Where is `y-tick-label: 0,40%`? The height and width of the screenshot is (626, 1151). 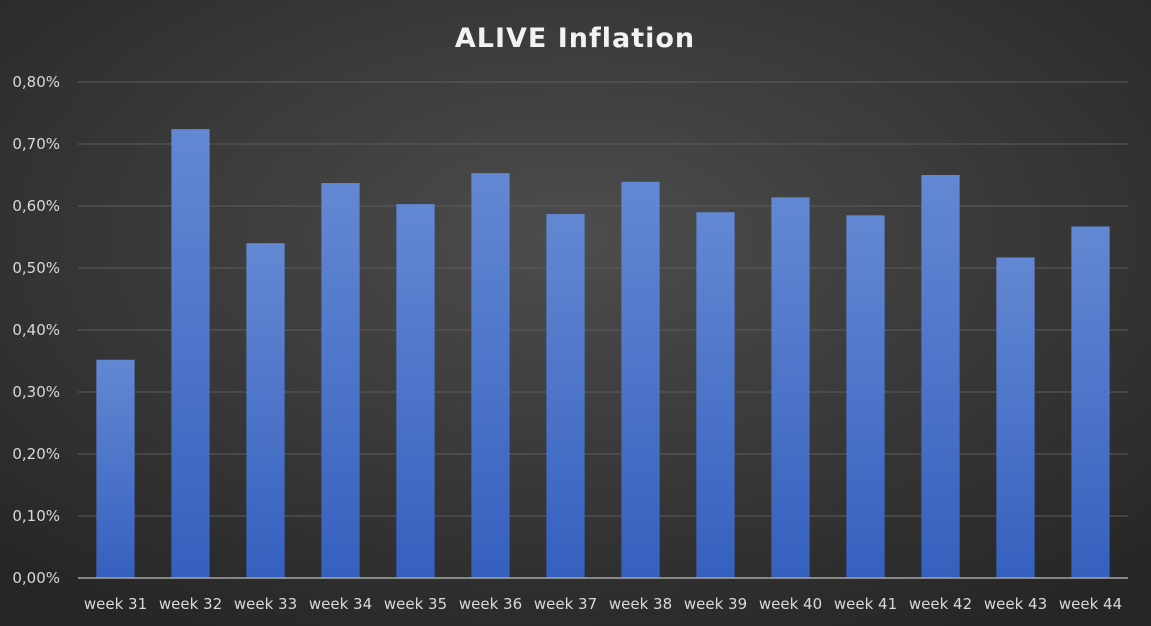 y-tick-label: 0,40% is located at coordinates (36, 330).